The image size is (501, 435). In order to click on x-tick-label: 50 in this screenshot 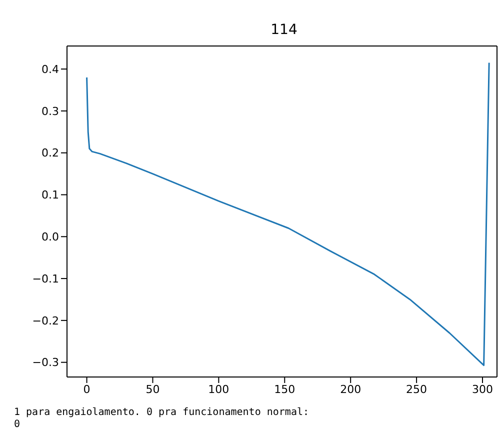, I will do `click(153, 389)`.